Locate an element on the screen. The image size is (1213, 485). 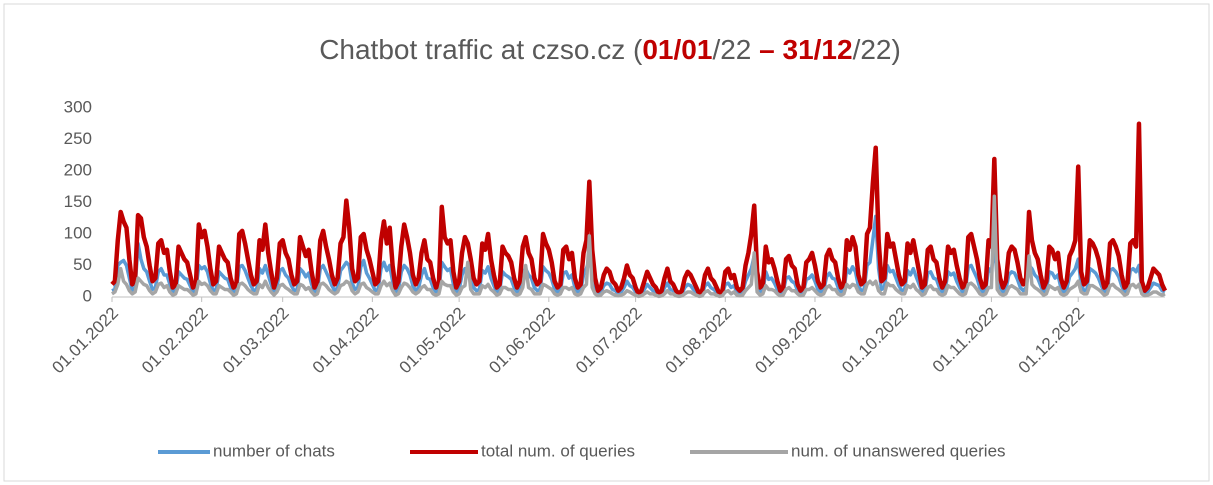
title-part: /22 is located at coordinates (735, 49).